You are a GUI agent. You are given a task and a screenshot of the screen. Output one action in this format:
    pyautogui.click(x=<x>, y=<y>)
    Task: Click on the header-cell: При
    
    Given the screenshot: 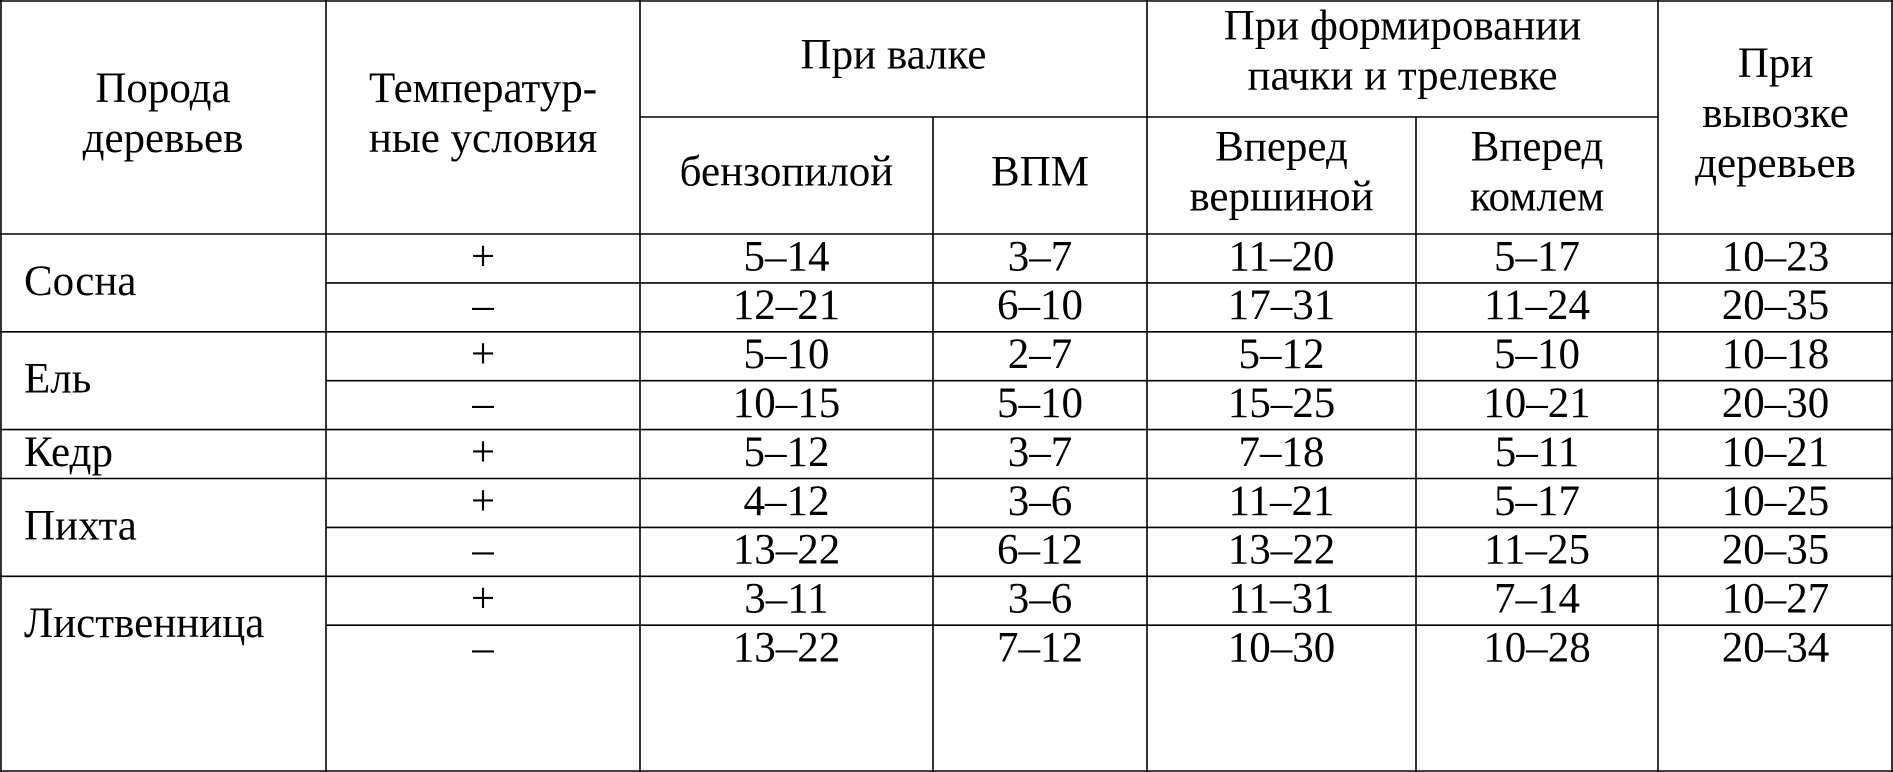 What is the action you would take?
    pyautogui.click(x=1776, y=63)
    